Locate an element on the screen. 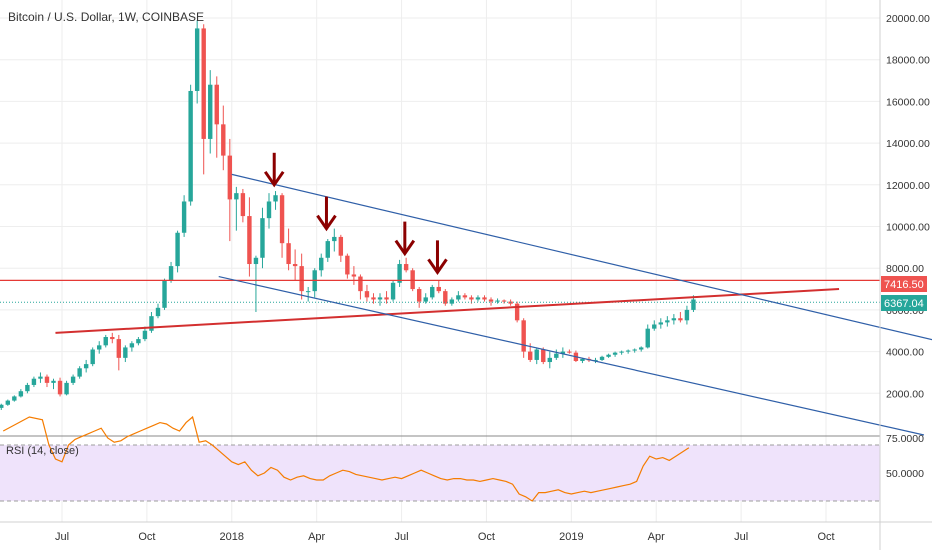 This screenshot has width=932, height=550. time-axis: Jul Oct 2018 Apr Jul Oct 2019 Apr Jul Oct is located at coordinates (445, 537).